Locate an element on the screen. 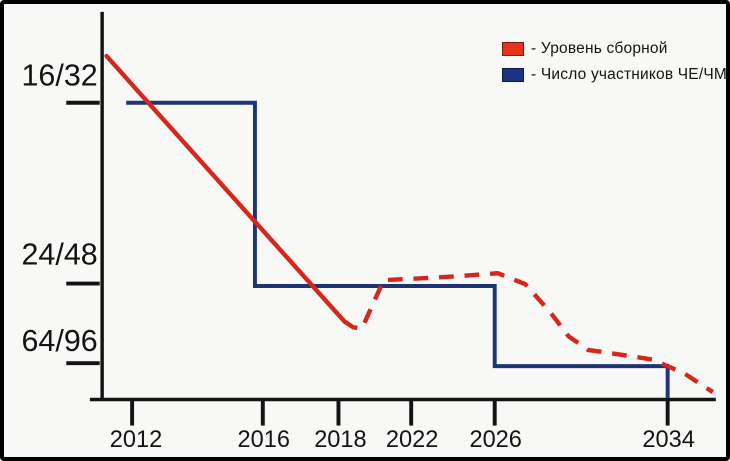 Image resolution: width=730 pixels, height=461 pixels. x-tick-label-2026: 2026 is located at coordinates (495, 439).